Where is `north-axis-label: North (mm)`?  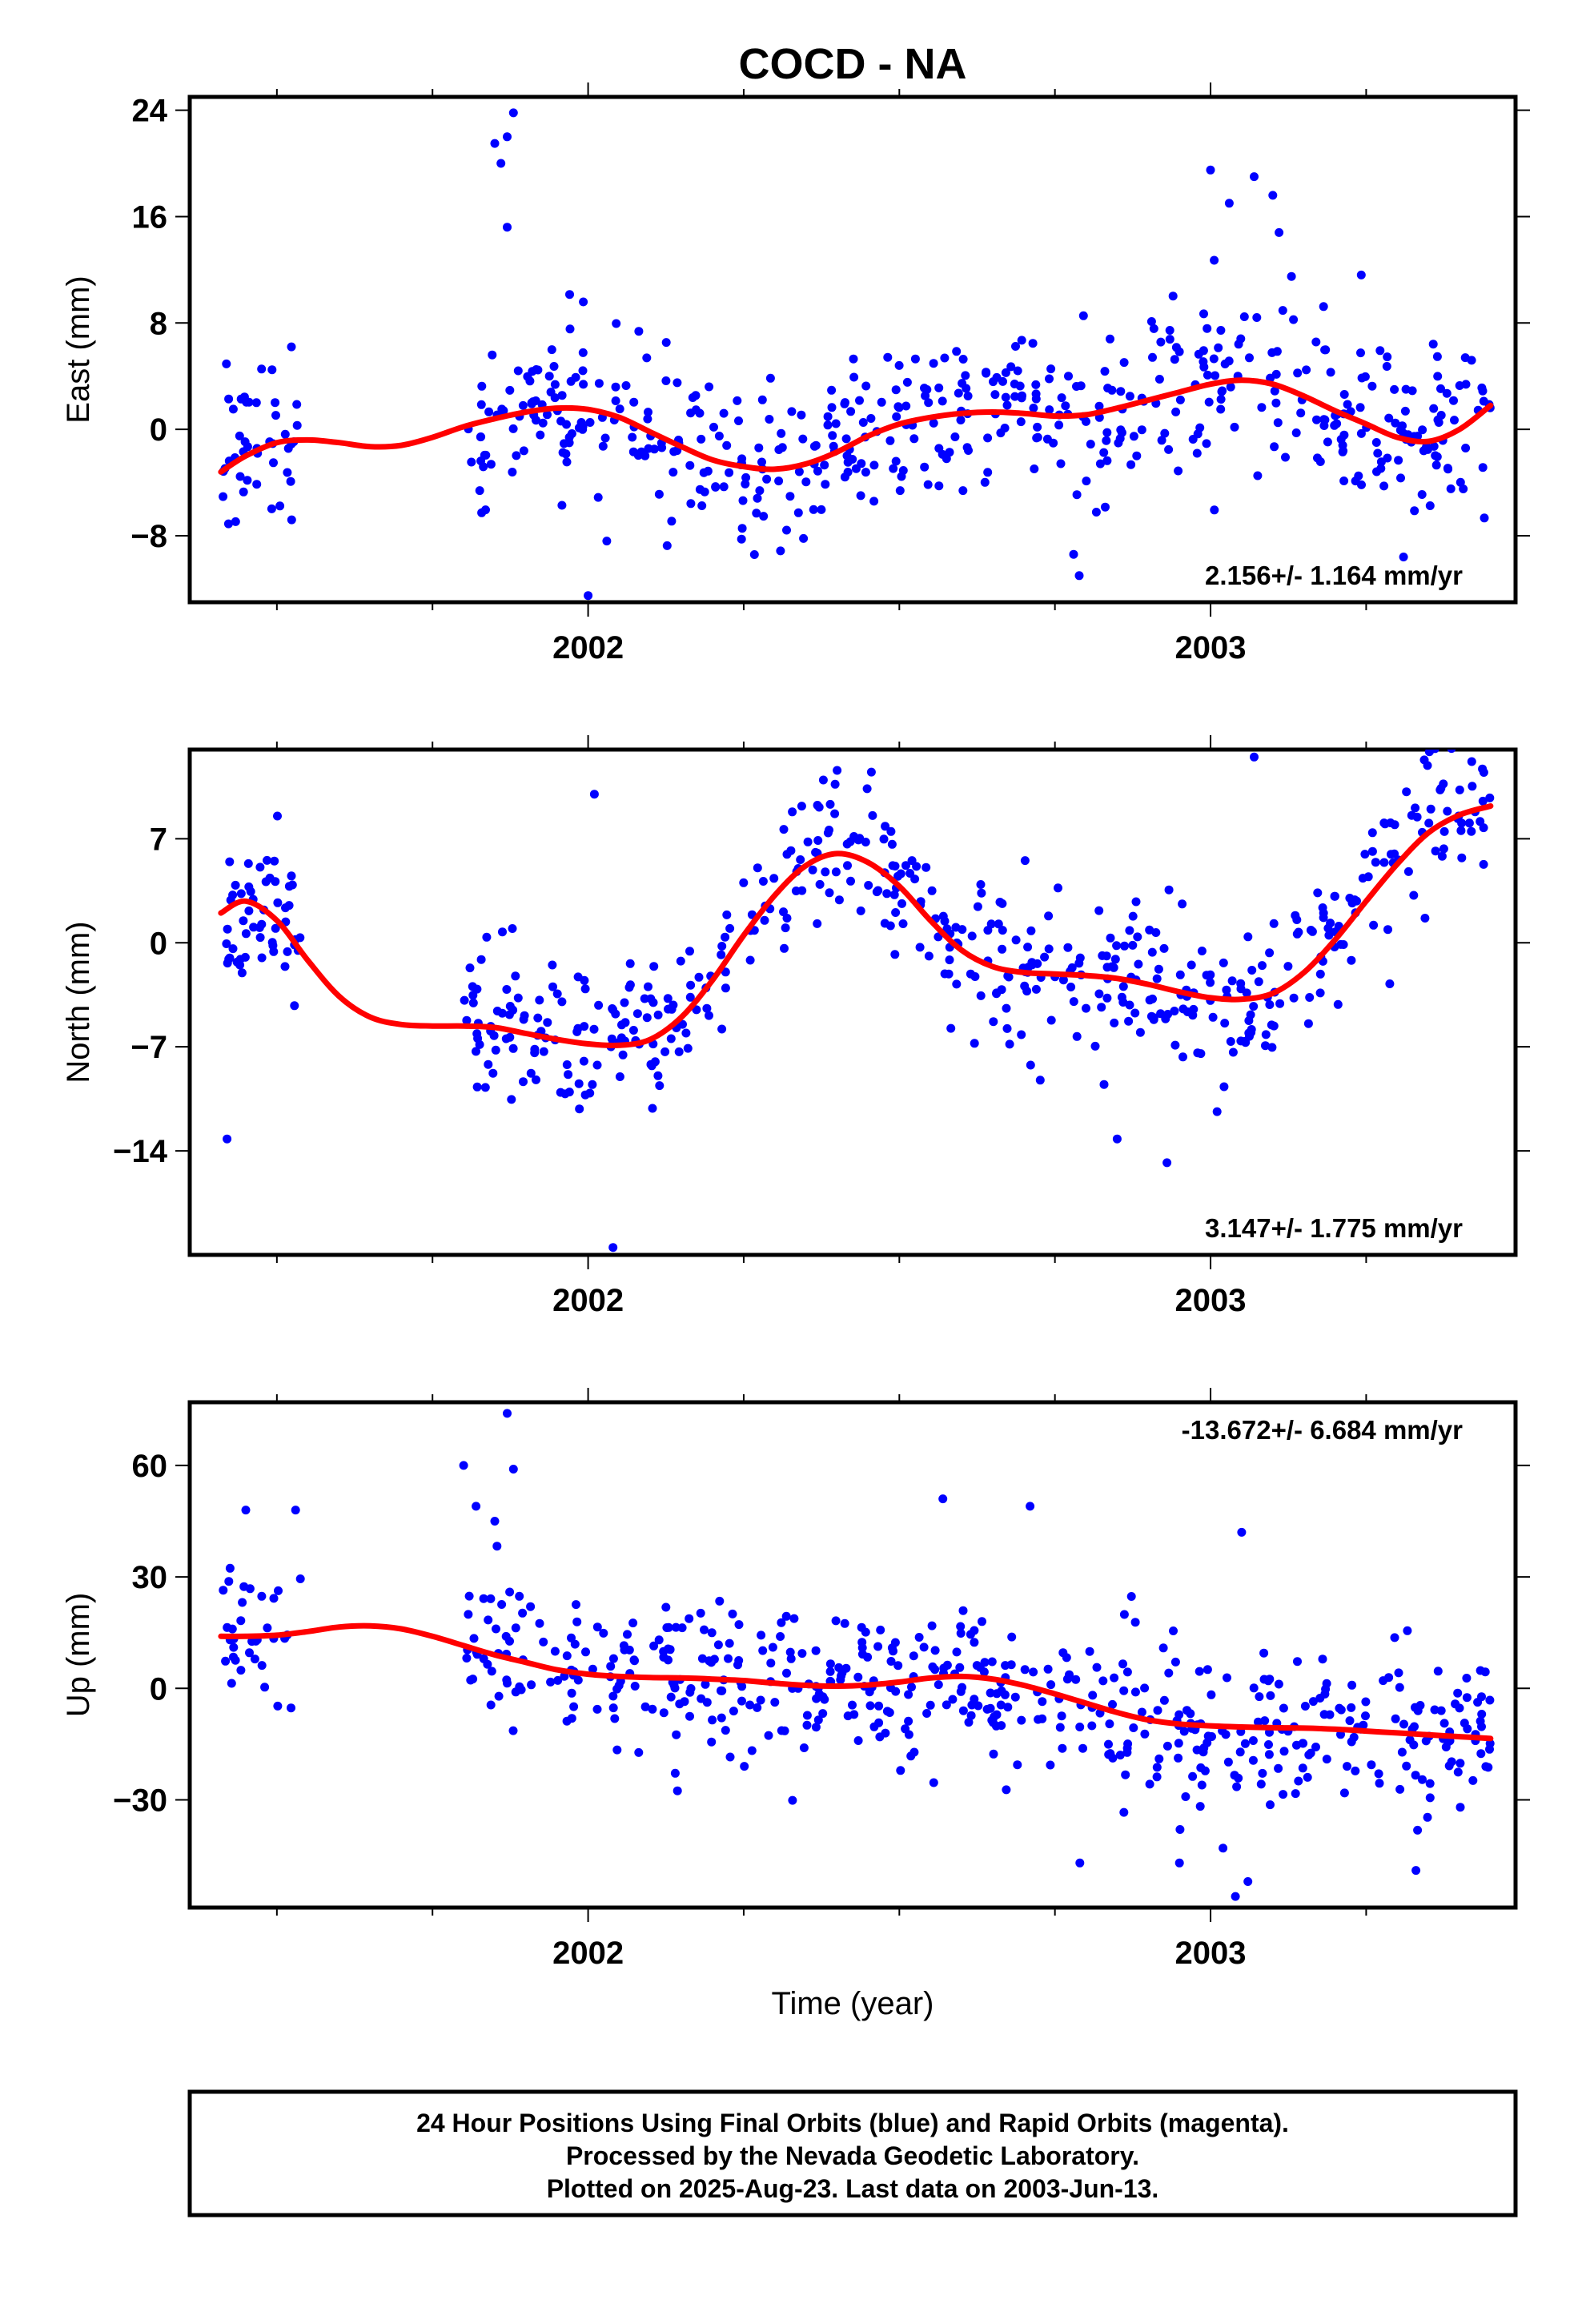 north-axis-label: North (mm) is located at coordinates (79, 1002).